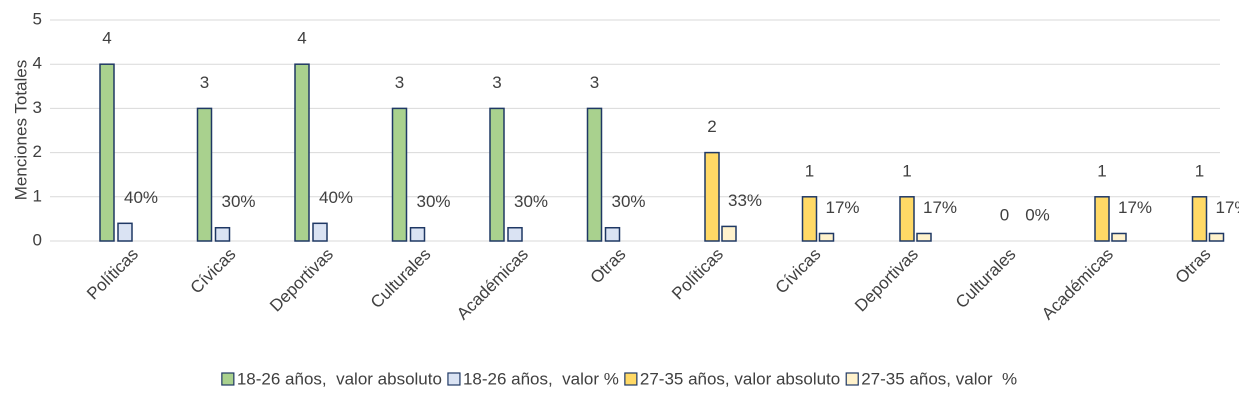 The width and height of the screenshot is (1239, 413). What do you see at coordinates (37, 63) in the screenshot?
I see `y-tick-label: 4` at bounding box center [37, 63].